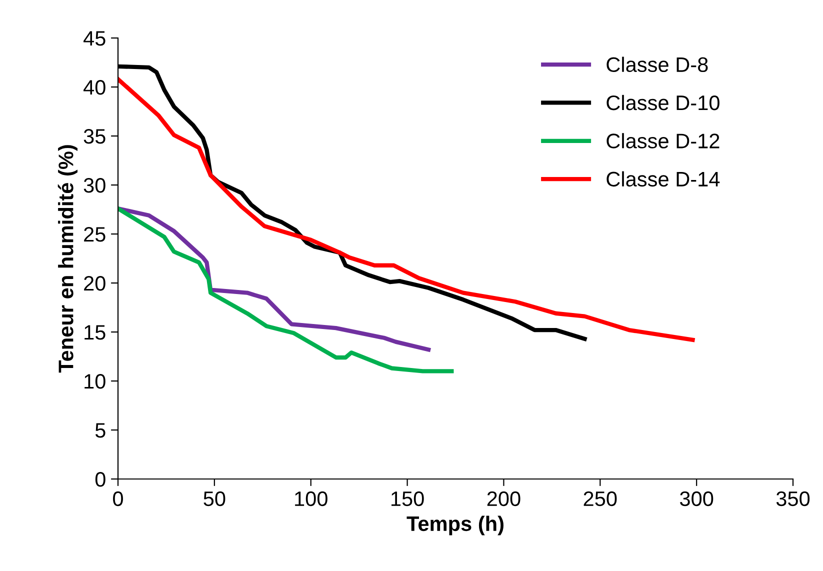  I want to click on legend-label: Classe D-8, so click(657, 64).